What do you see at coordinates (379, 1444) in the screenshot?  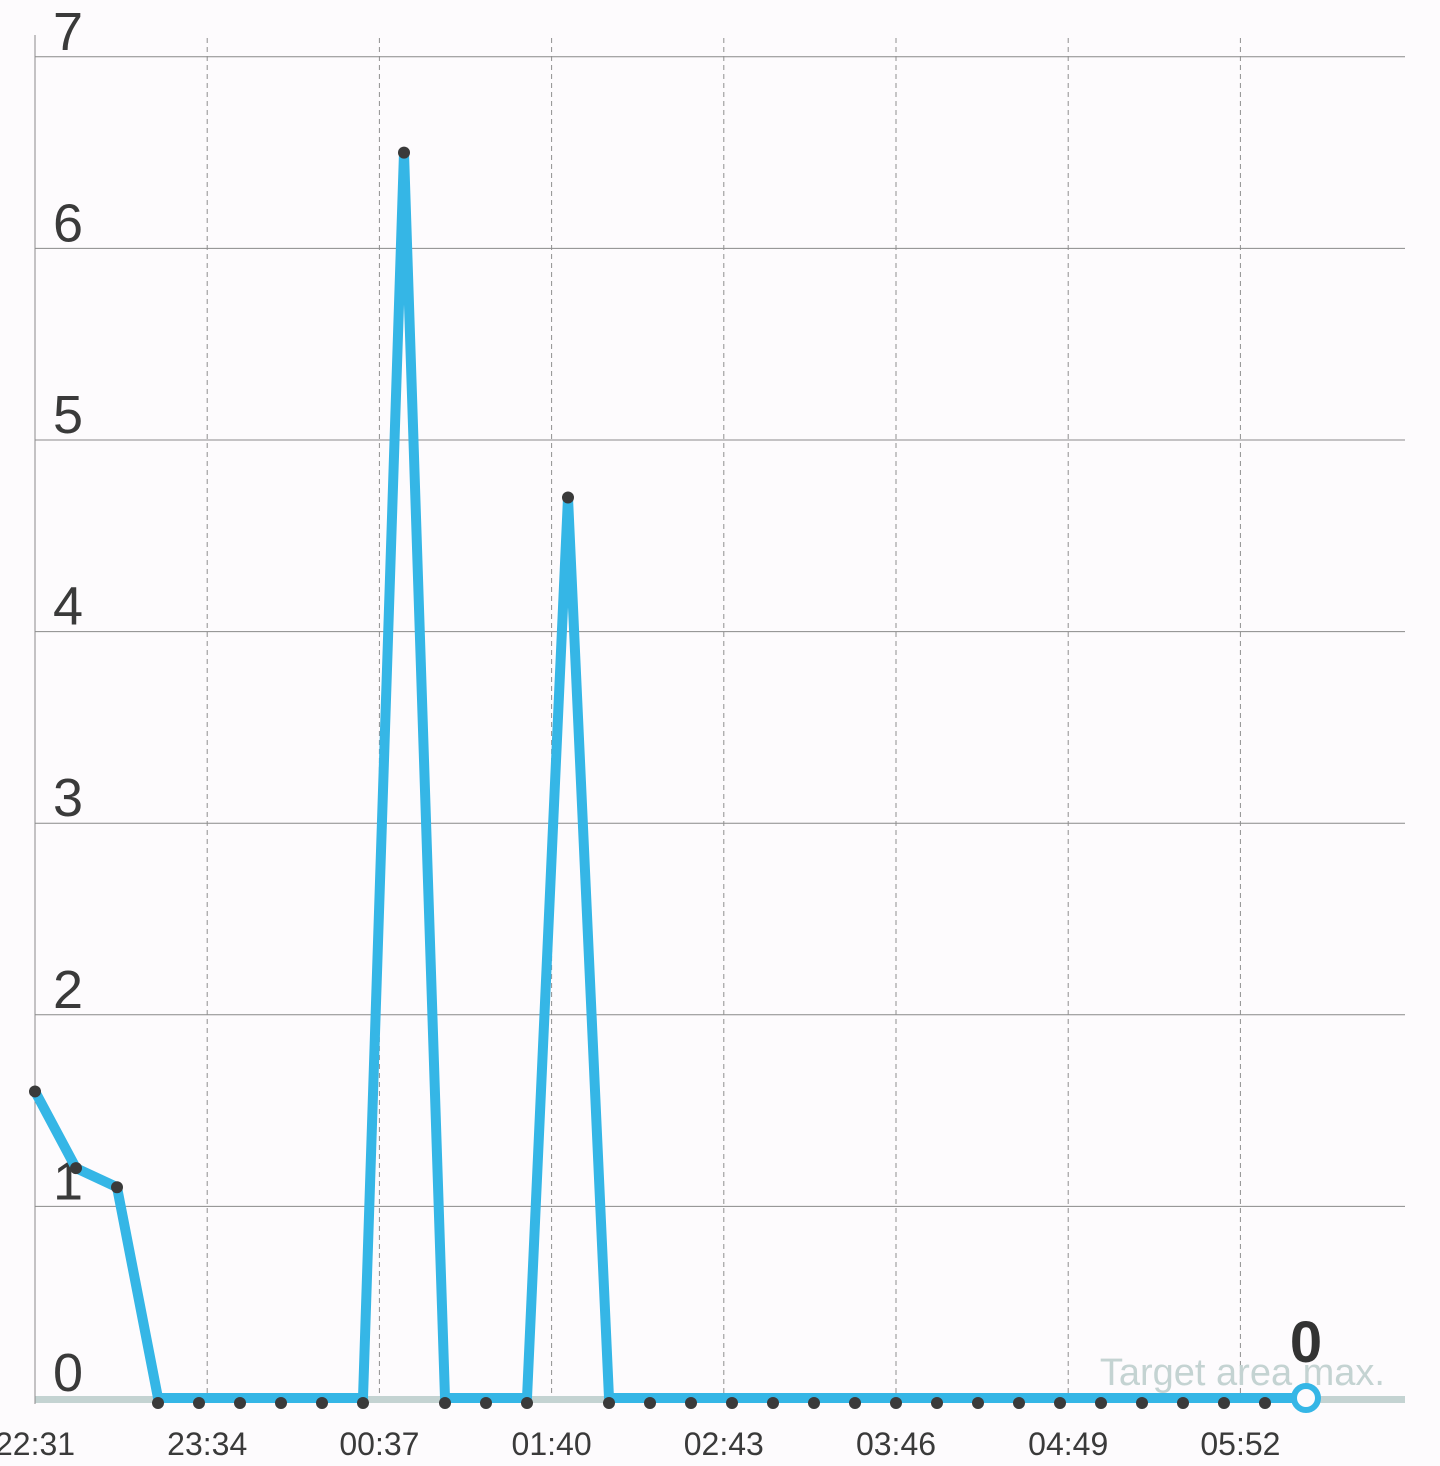 I see `x-tick-label: 00:37` at bounding box center [379, 1444].